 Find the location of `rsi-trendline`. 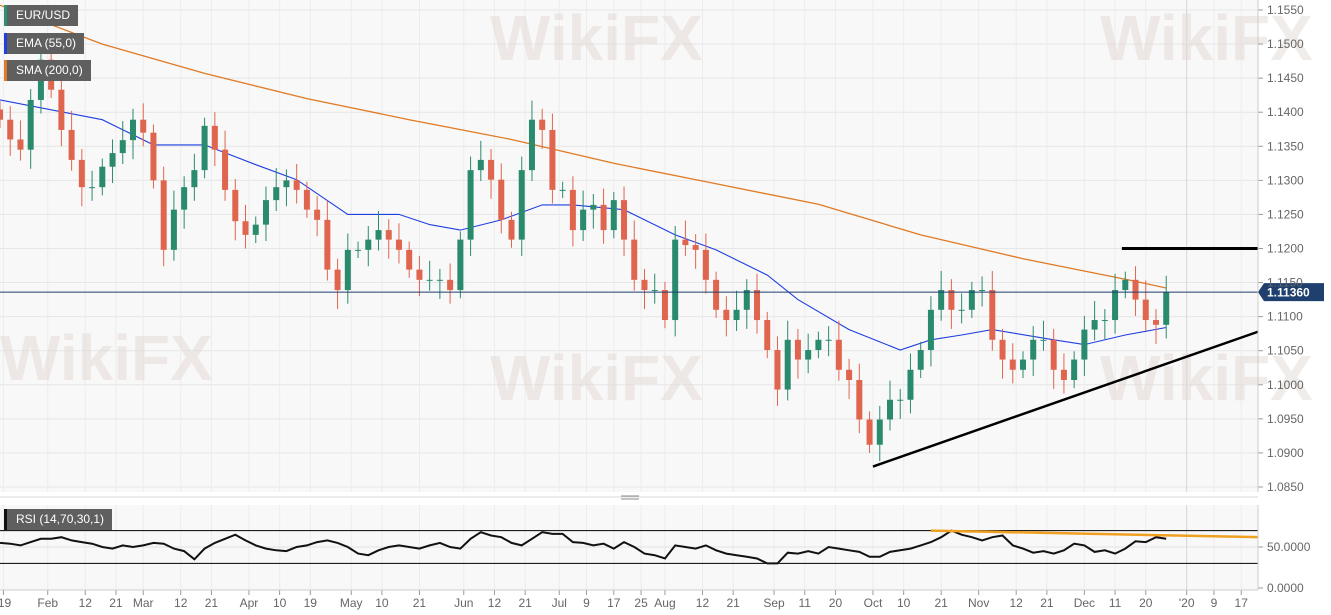

rsi-trendline is located at coordinates (1094, 534).